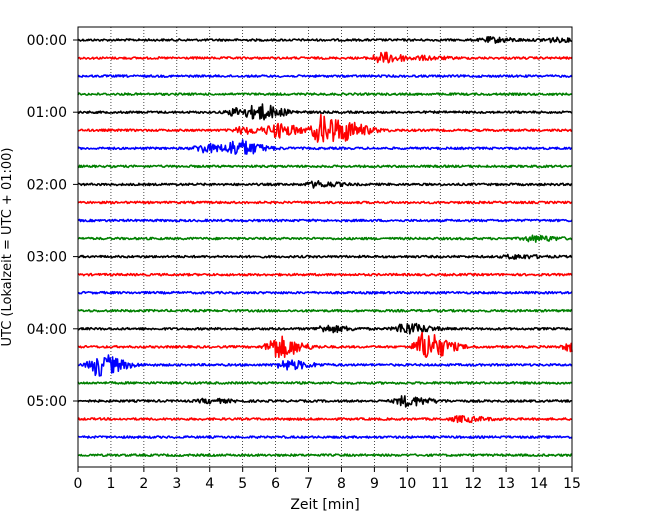 Image resolution: width=650 pixels, height=520 pixels. Describe the element at coordinates (47, 402) in the screenshot. I see `y-tick-label: 05:00` at that location.